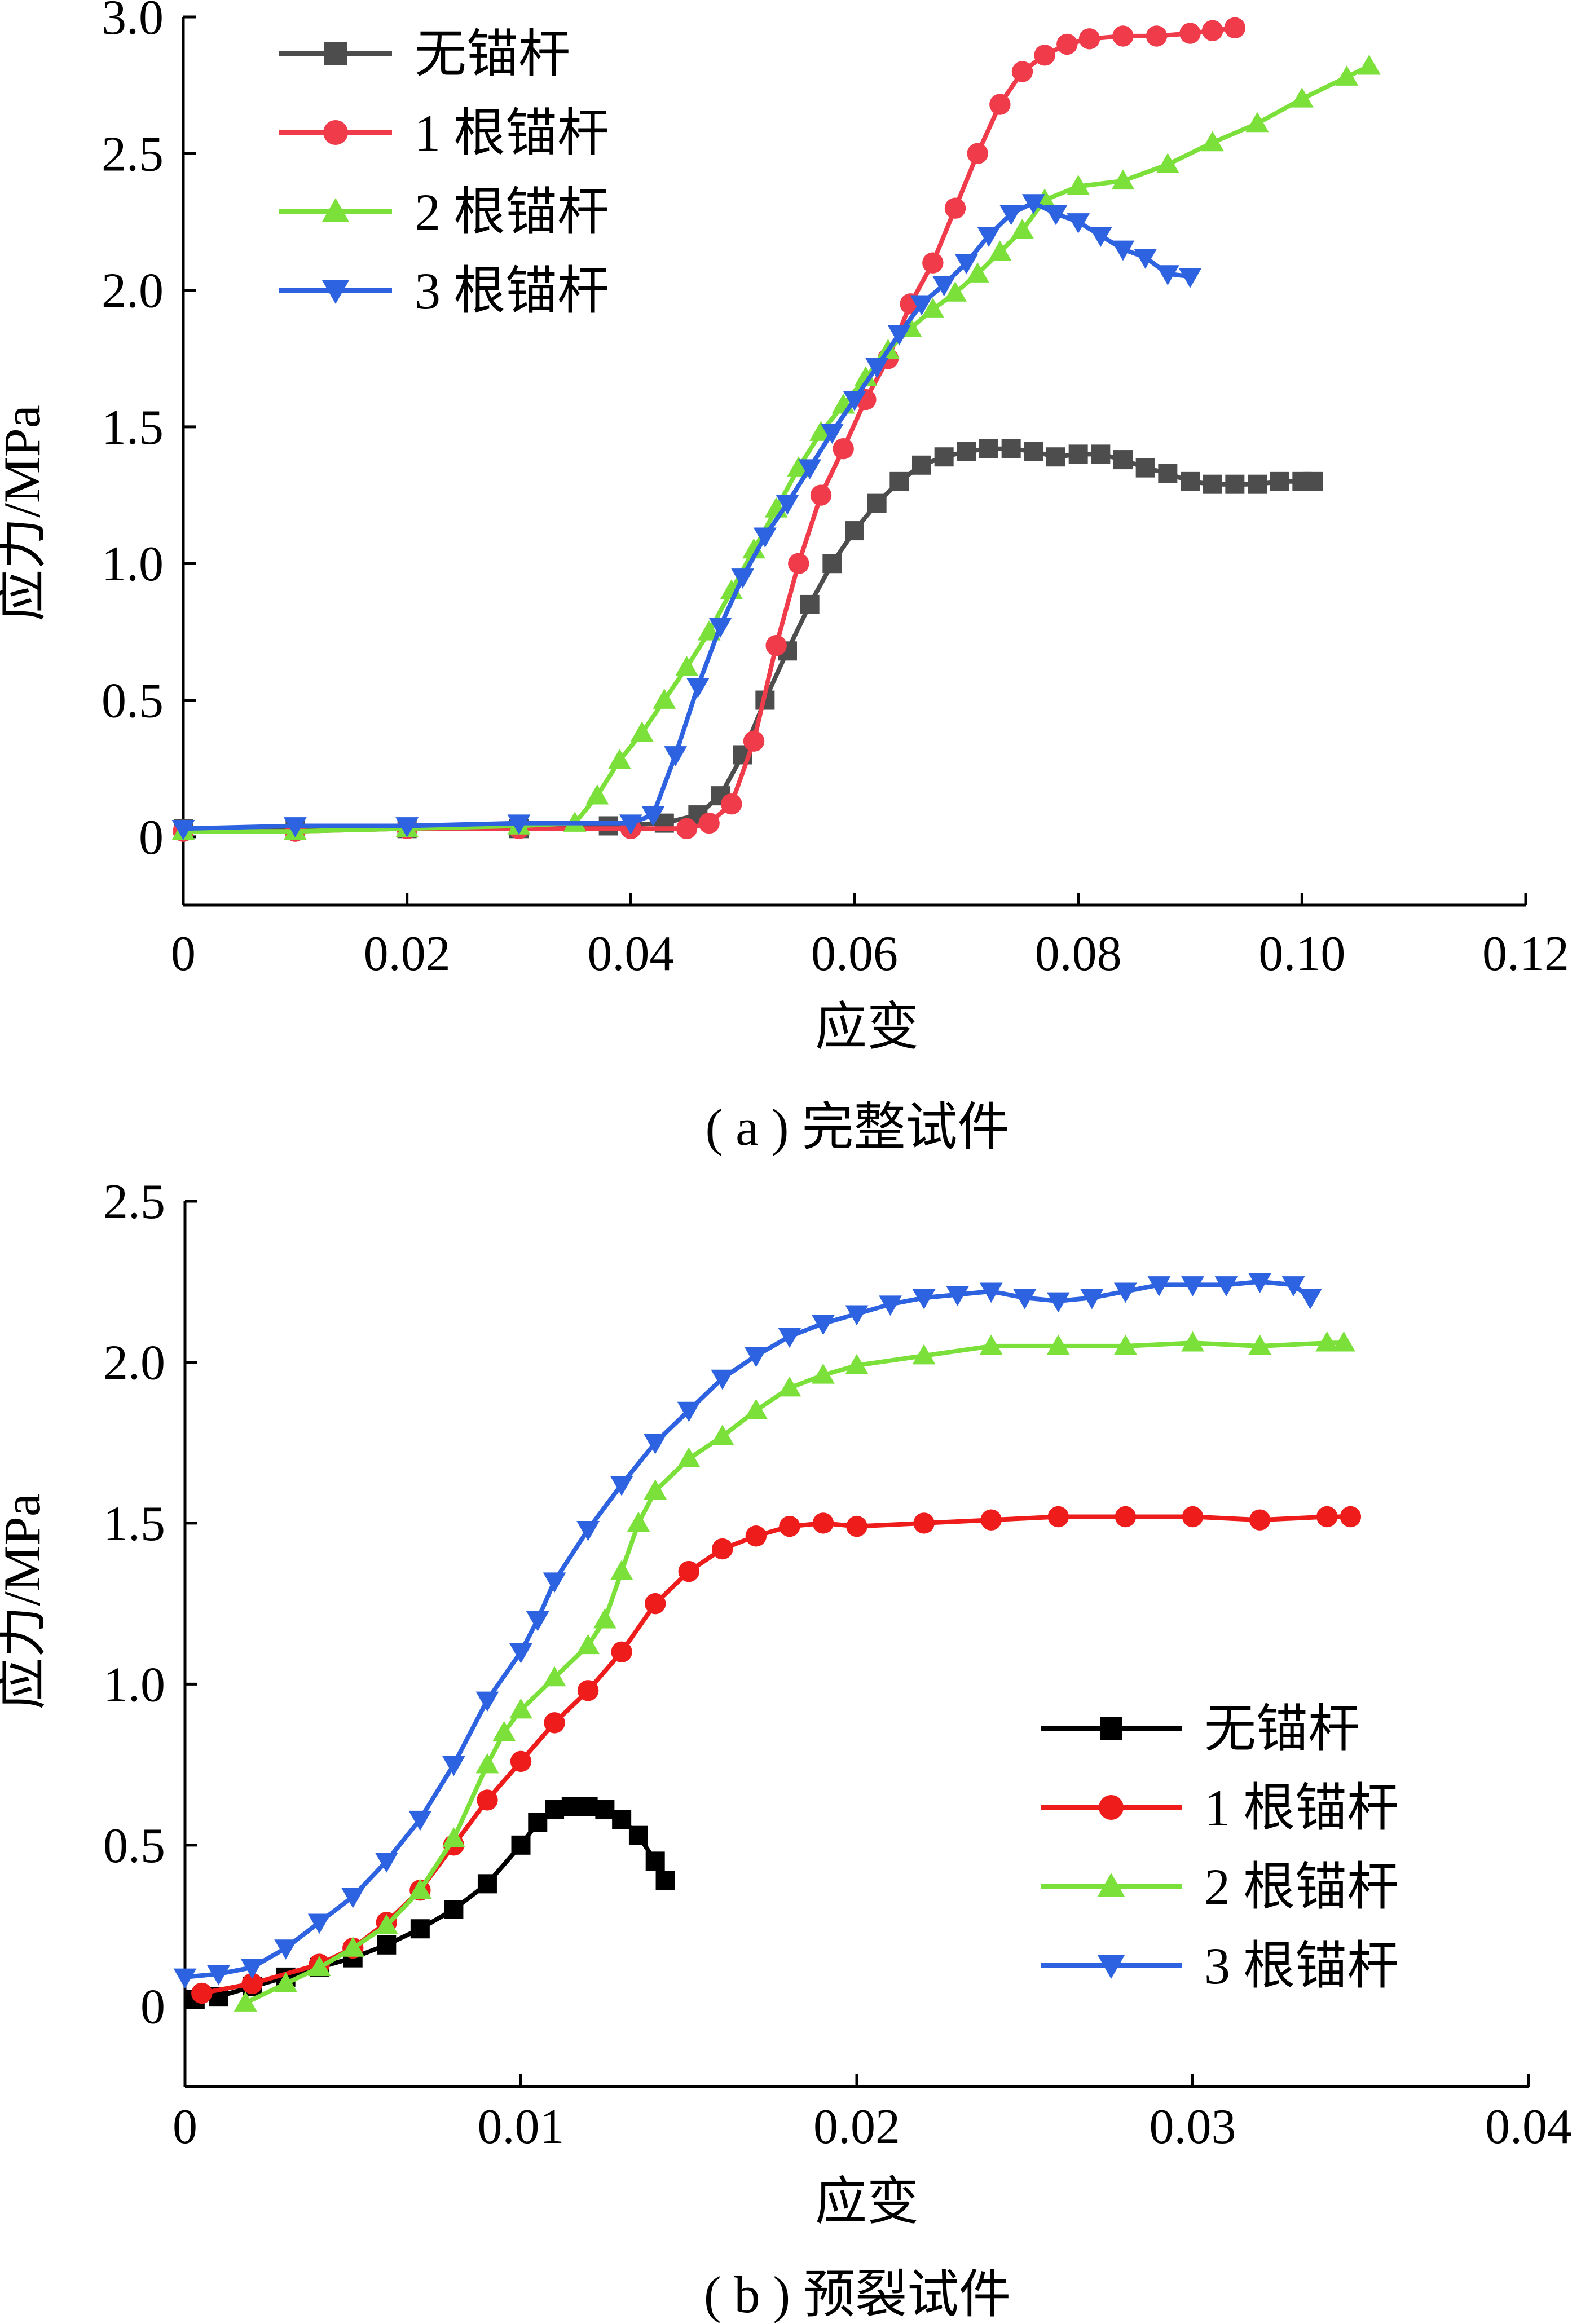 The image size is (1581, 2324). Describe the element at coordinates (857, 1127) in the screenshot. I see `chart-caption: ( a ) 完整试件` at that location.